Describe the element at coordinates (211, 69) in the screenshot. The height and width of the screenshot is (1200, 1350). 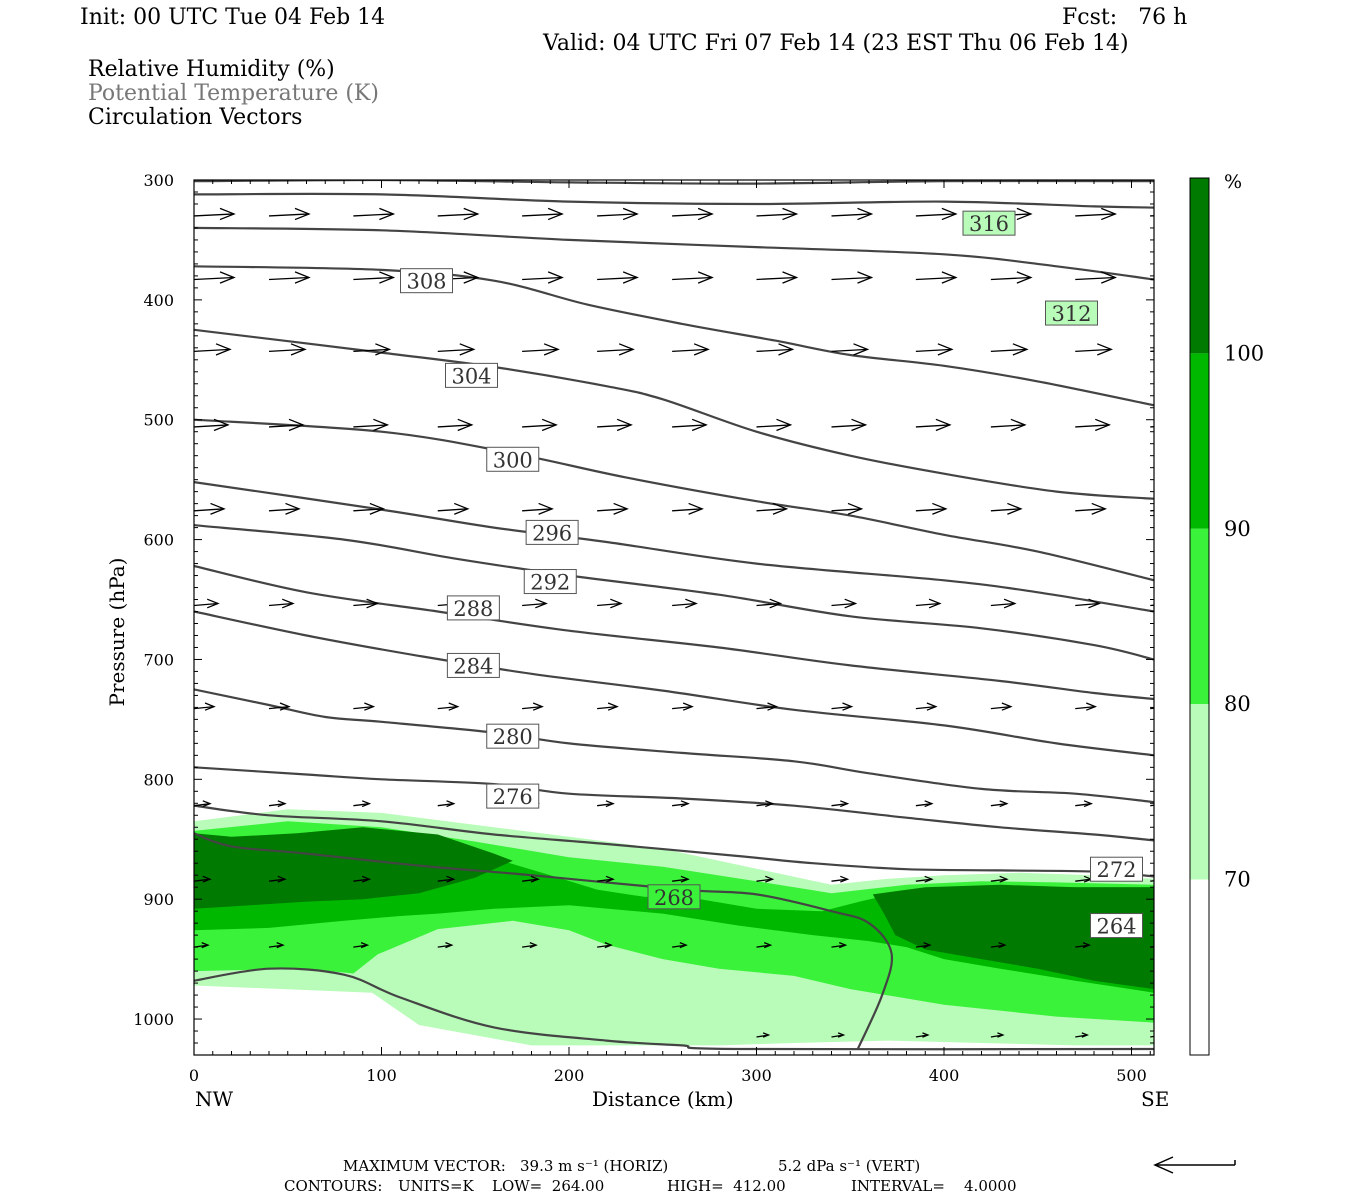
I see `legend-rh-label: Relative Humidity (%)` at that location.